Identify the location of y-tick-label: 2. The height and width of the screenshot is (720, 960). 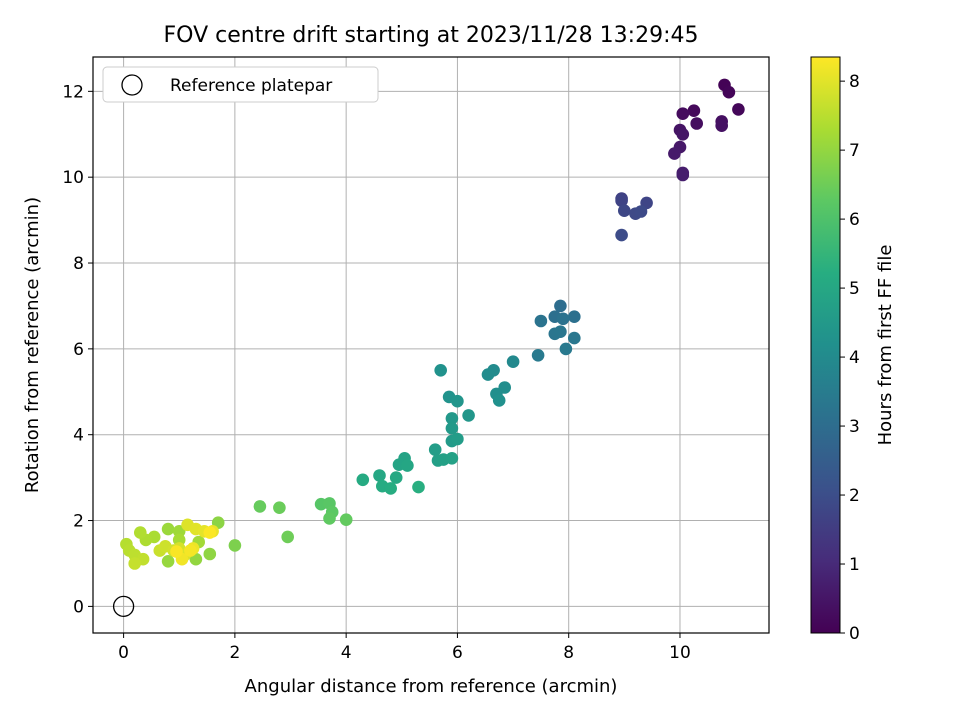
(78, 522).